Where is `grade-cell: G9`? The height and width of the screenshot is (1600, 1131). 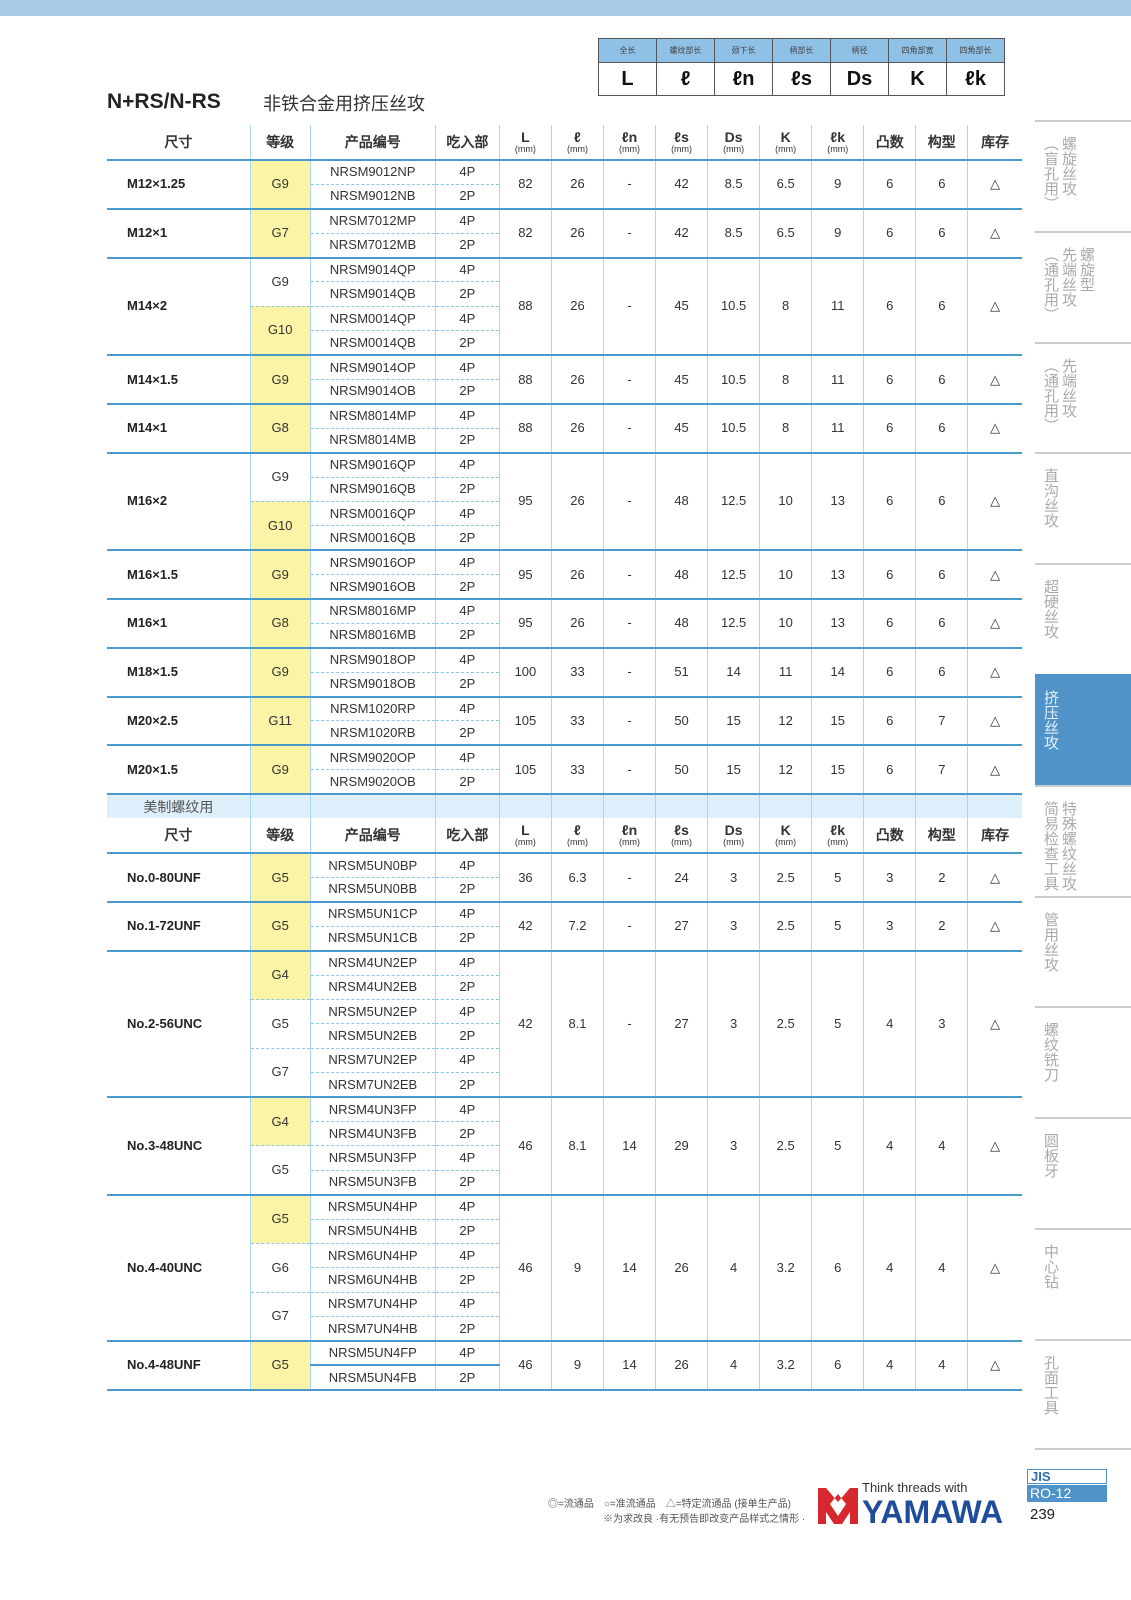
grade-cell: G9 is located at coordinates (280, 281).